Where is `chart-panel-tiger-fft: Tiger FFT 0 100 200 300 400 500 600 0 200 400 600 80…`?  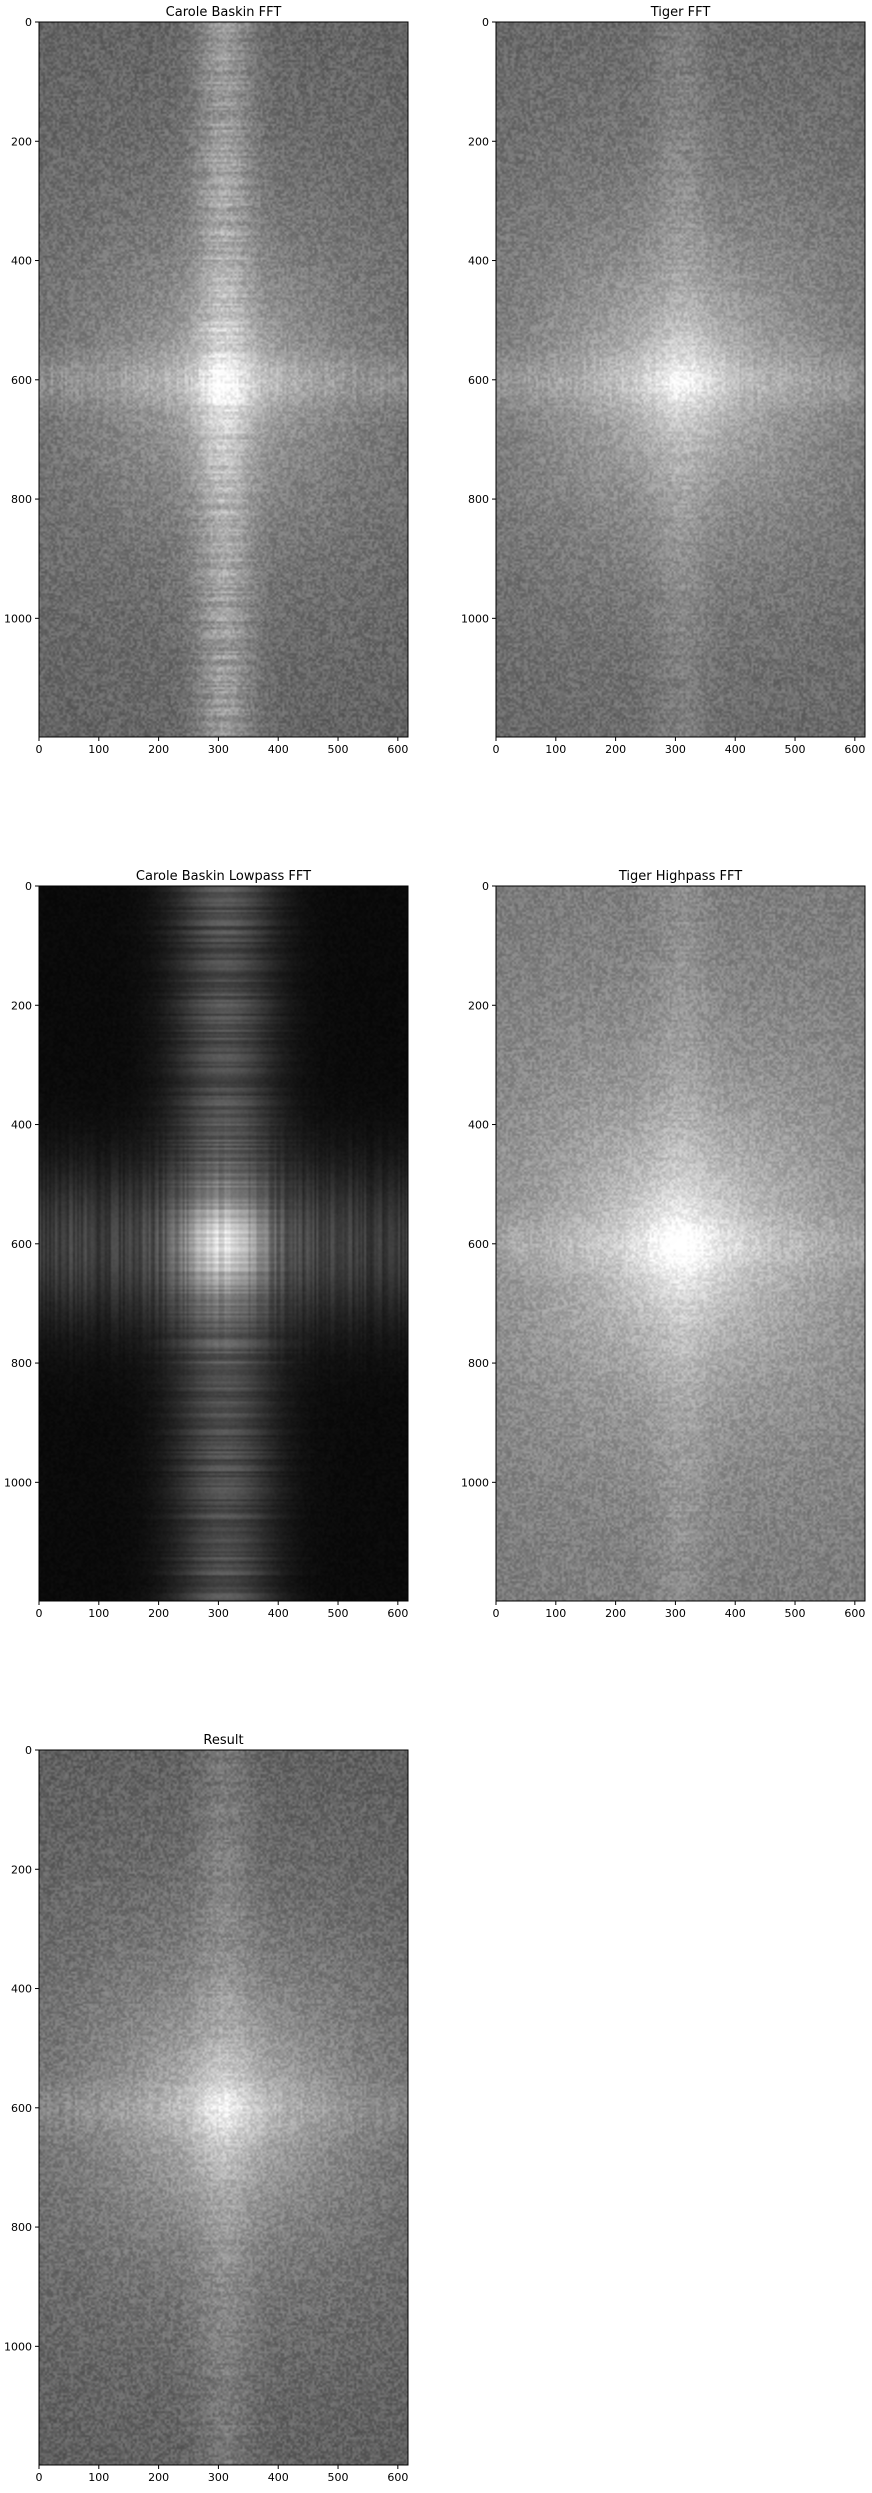
chart-panel-tiger-fft: Tiger FFT 0 100 200 300 400 500 600 0 200 400 600 80… is located at coordinates (664, 385).